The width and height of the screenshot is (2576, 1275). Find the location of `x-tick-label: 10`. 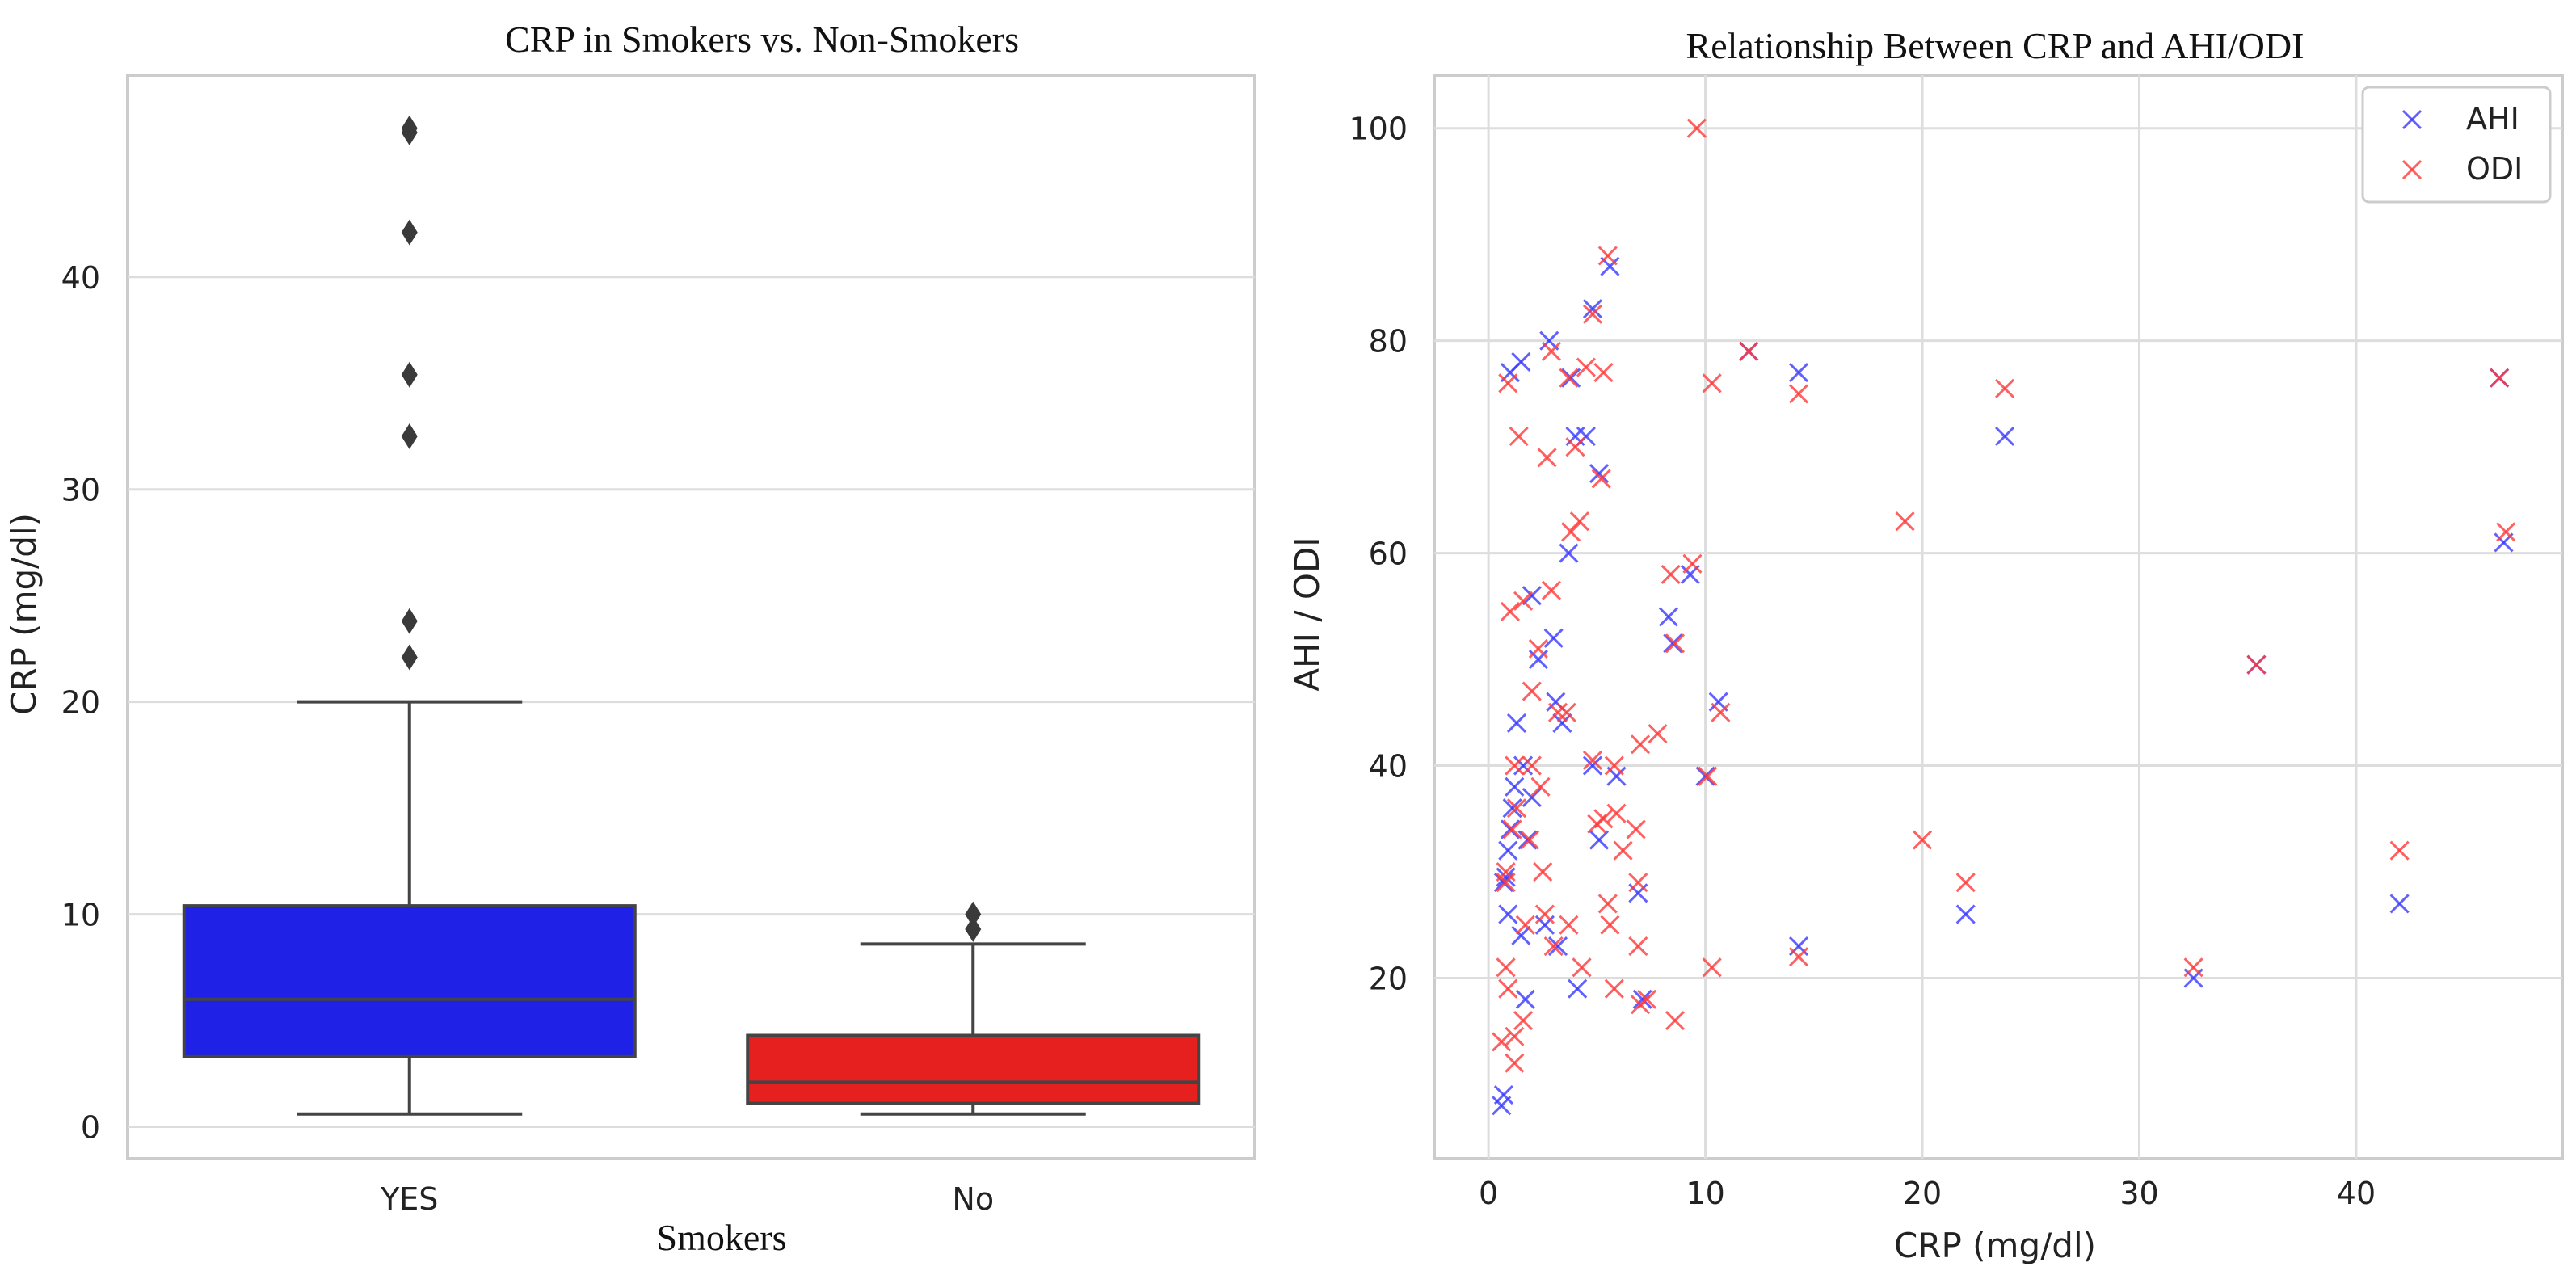

x-tick-label: 10 is located at coordinates (1705, 1193).